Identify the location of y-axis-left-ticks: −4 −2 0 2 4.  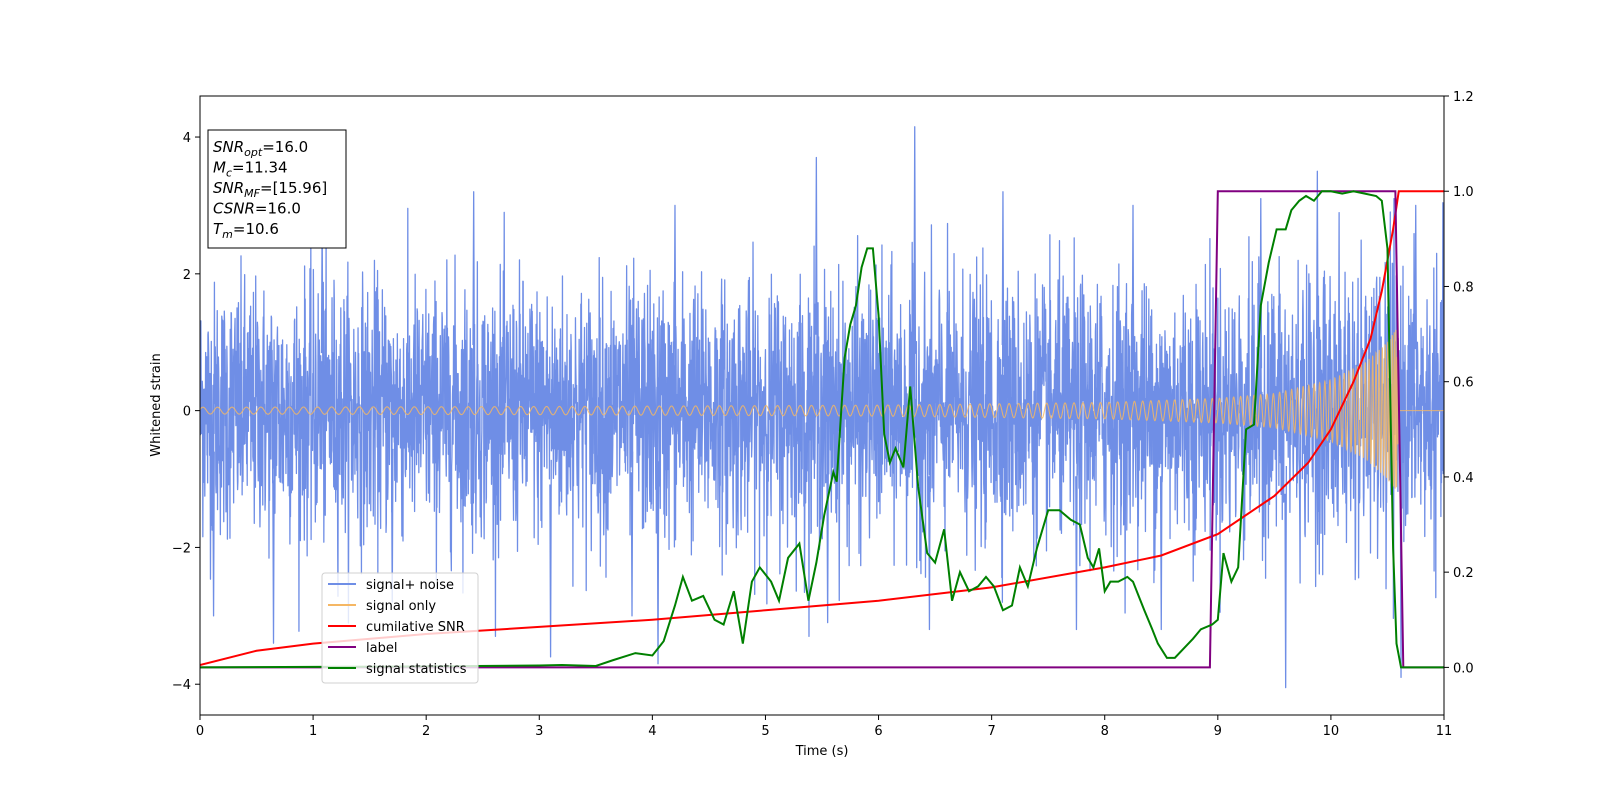
(186, 412).